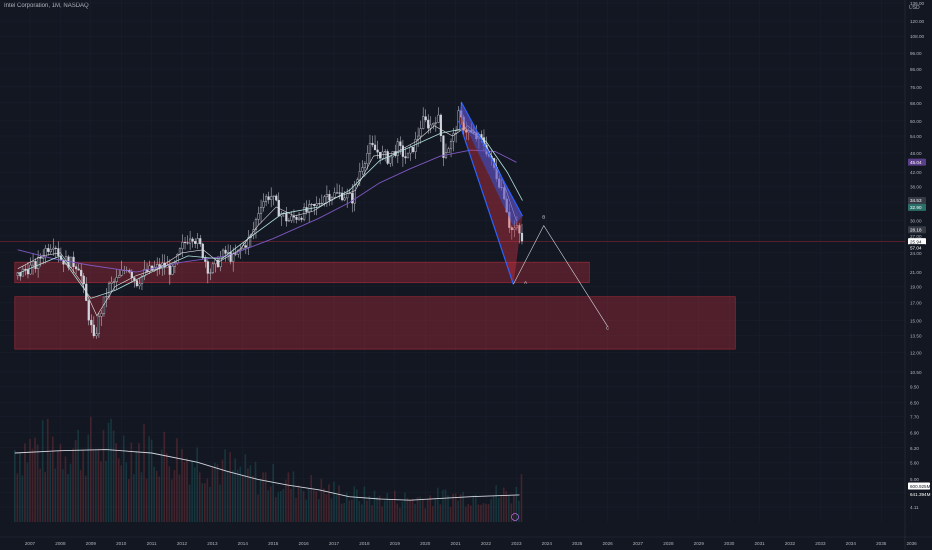 This screenshot has width=932, height=550. What do you see at coordinates (515, 517) in the screenshot?
I see `event-marker` at bounding box center [515, 517].